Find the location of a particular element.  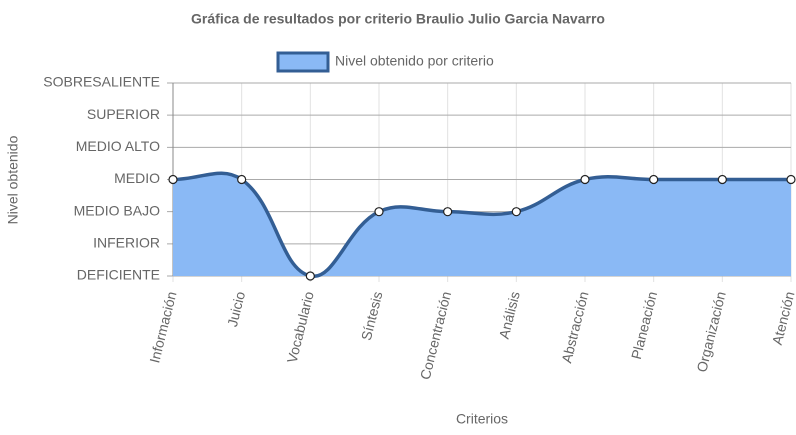

x-tick-label: Análisis is located at coordinates (509, 315).